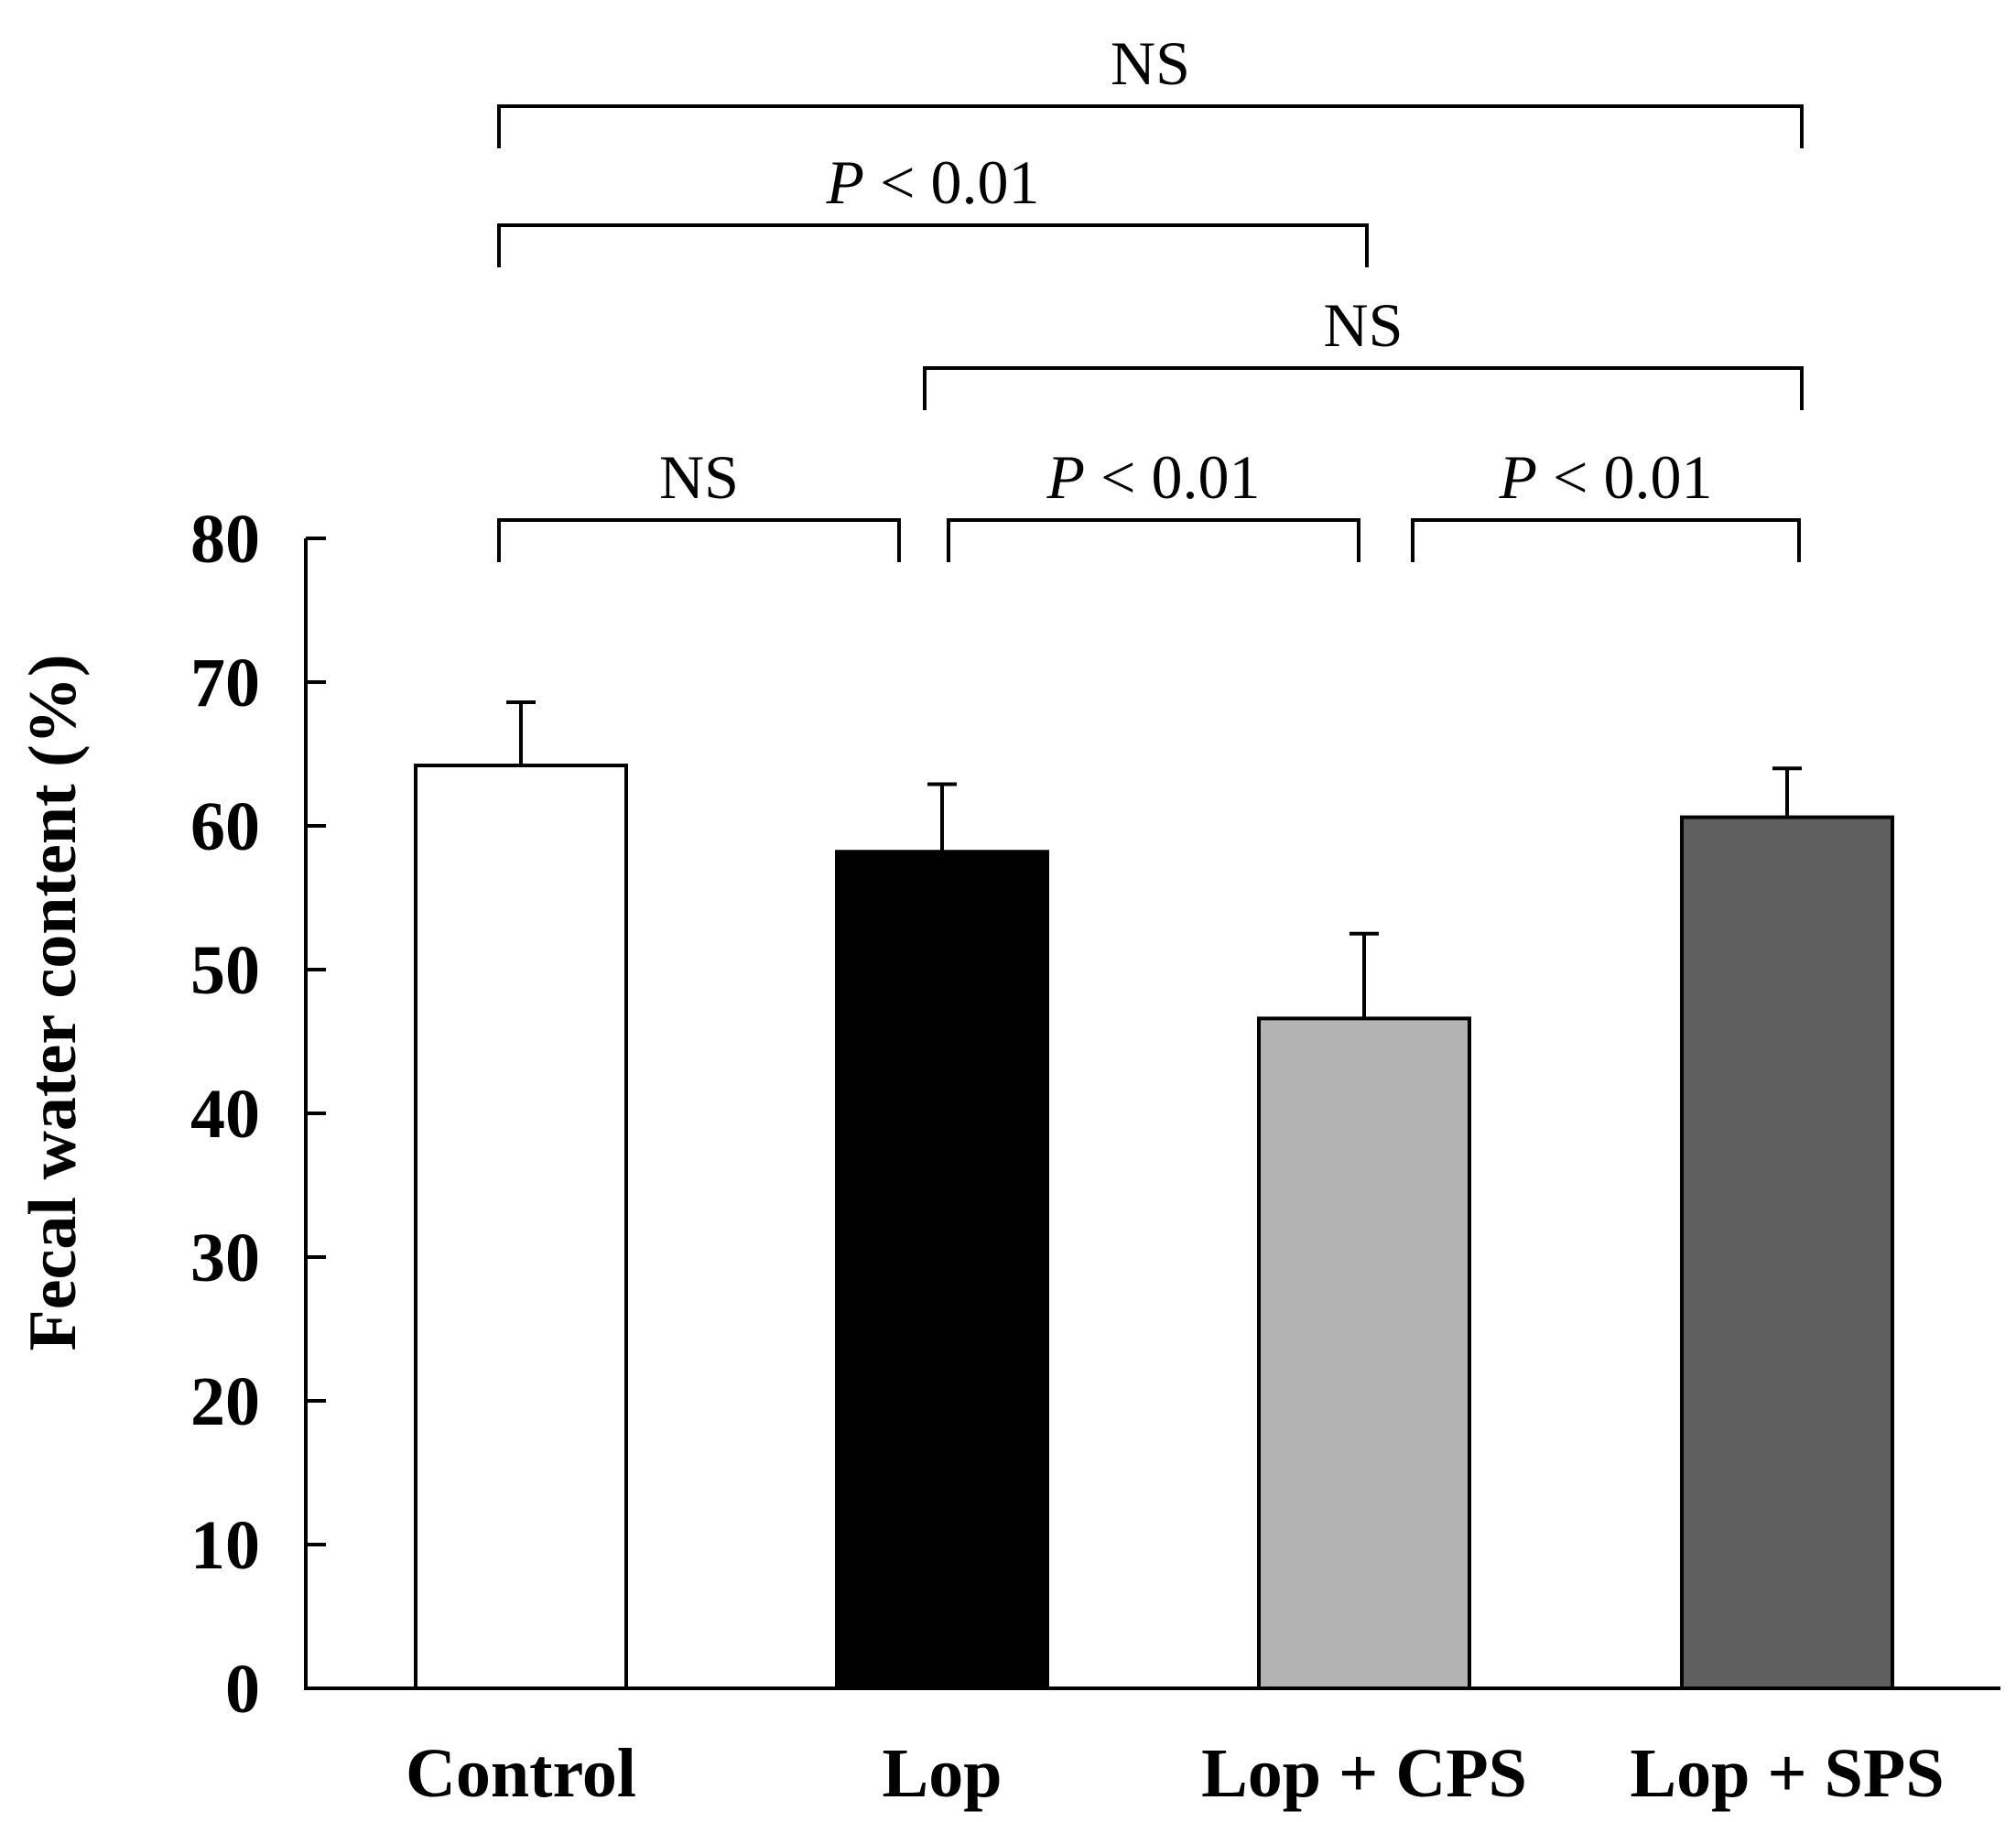 Image resolution: width=2016 pixels, height=1822 pixels. What do you see at coordinates (225, 683) in the screenshot?
I see `y-tick-label-70: 70` at bounding box center [225, 683].